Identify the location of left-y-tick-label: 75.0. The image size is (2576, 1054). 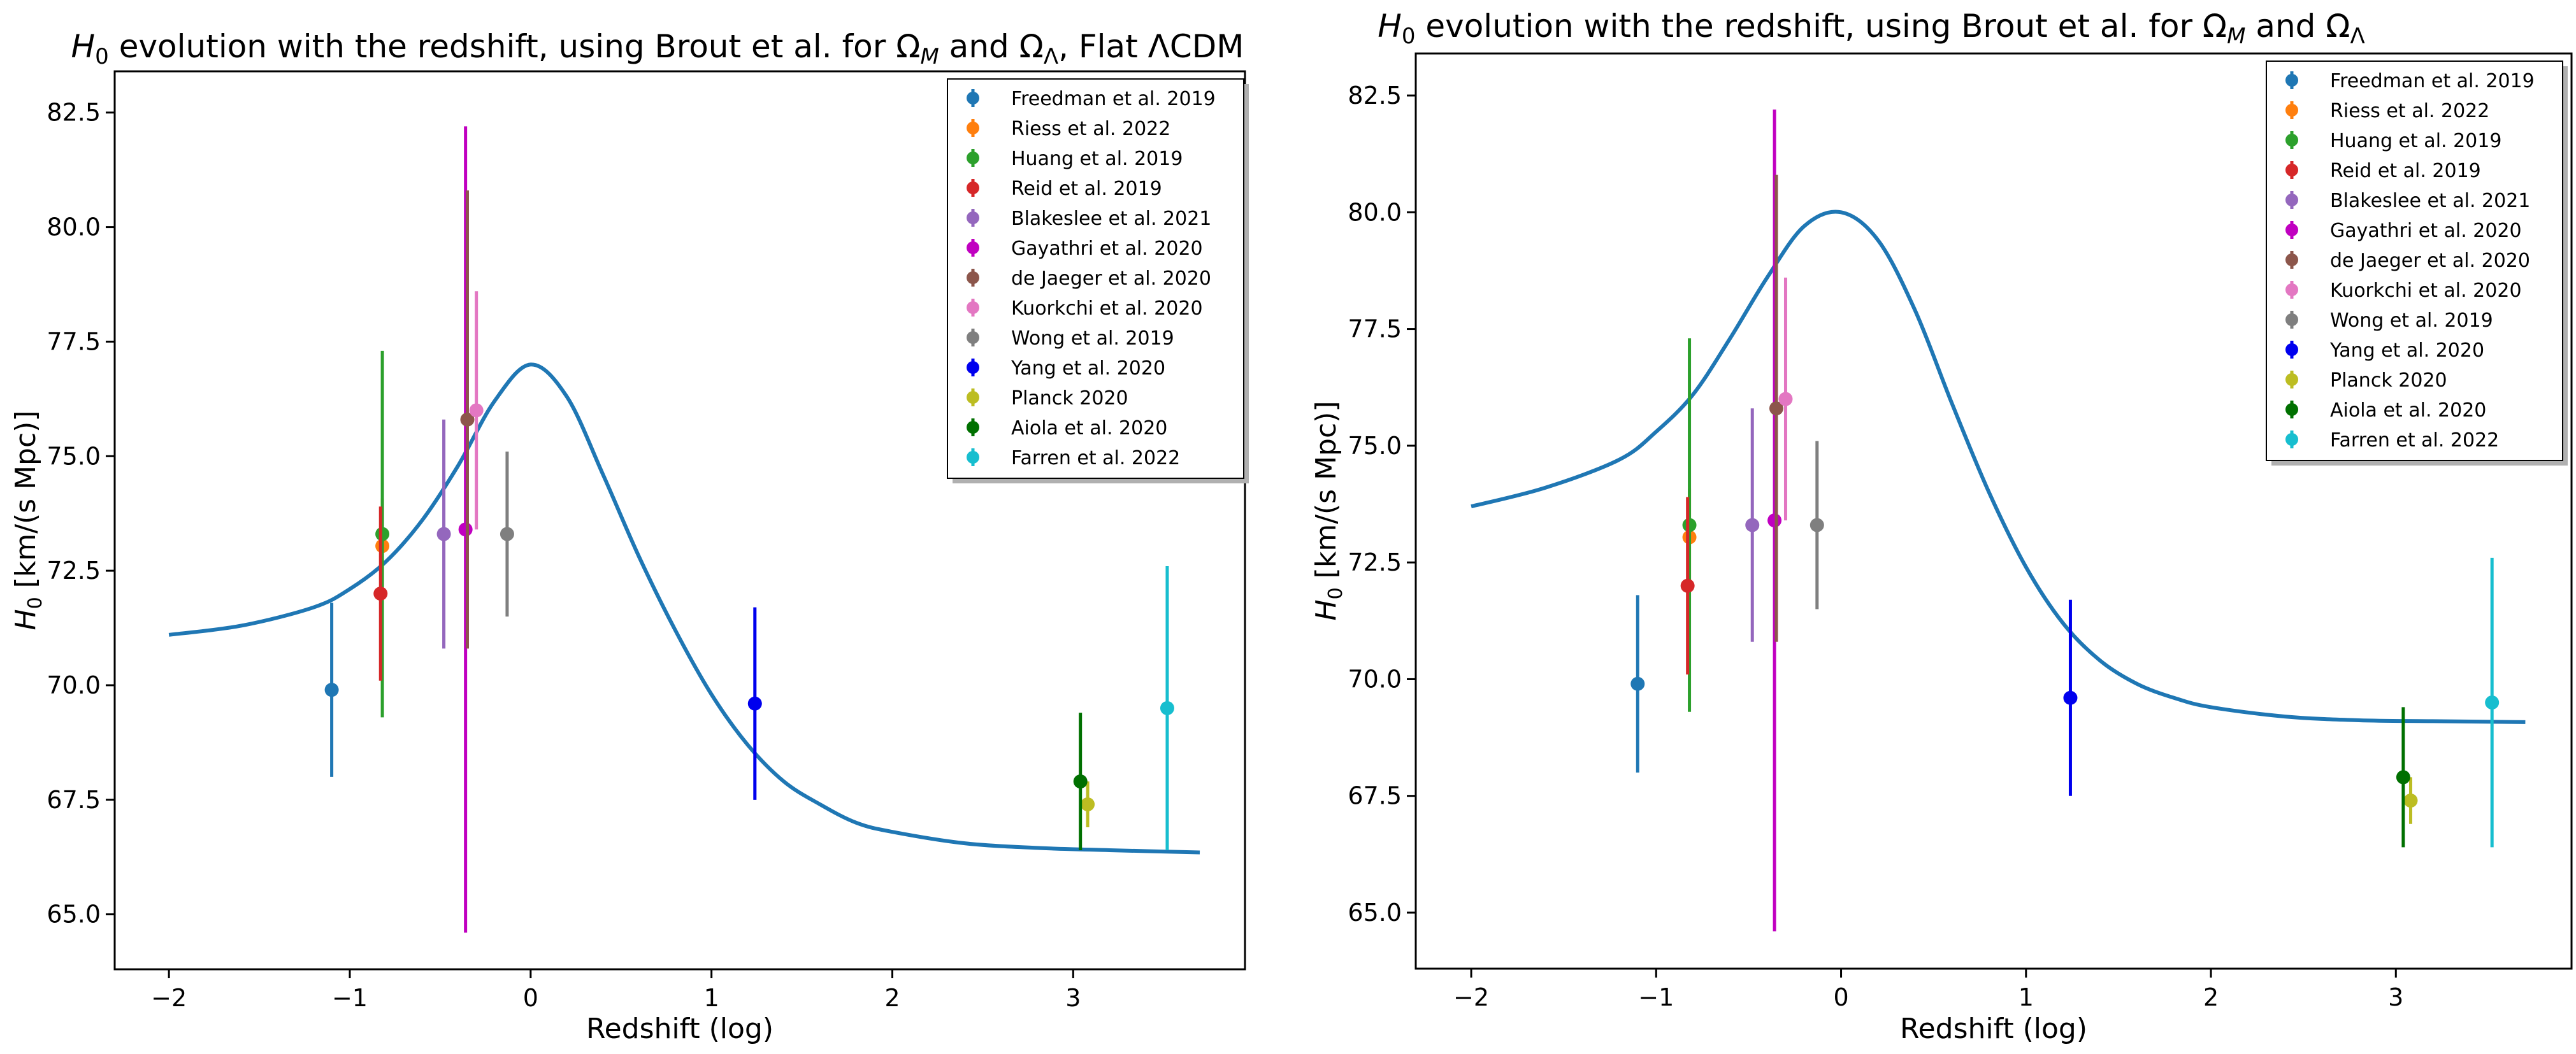
(74, 456).